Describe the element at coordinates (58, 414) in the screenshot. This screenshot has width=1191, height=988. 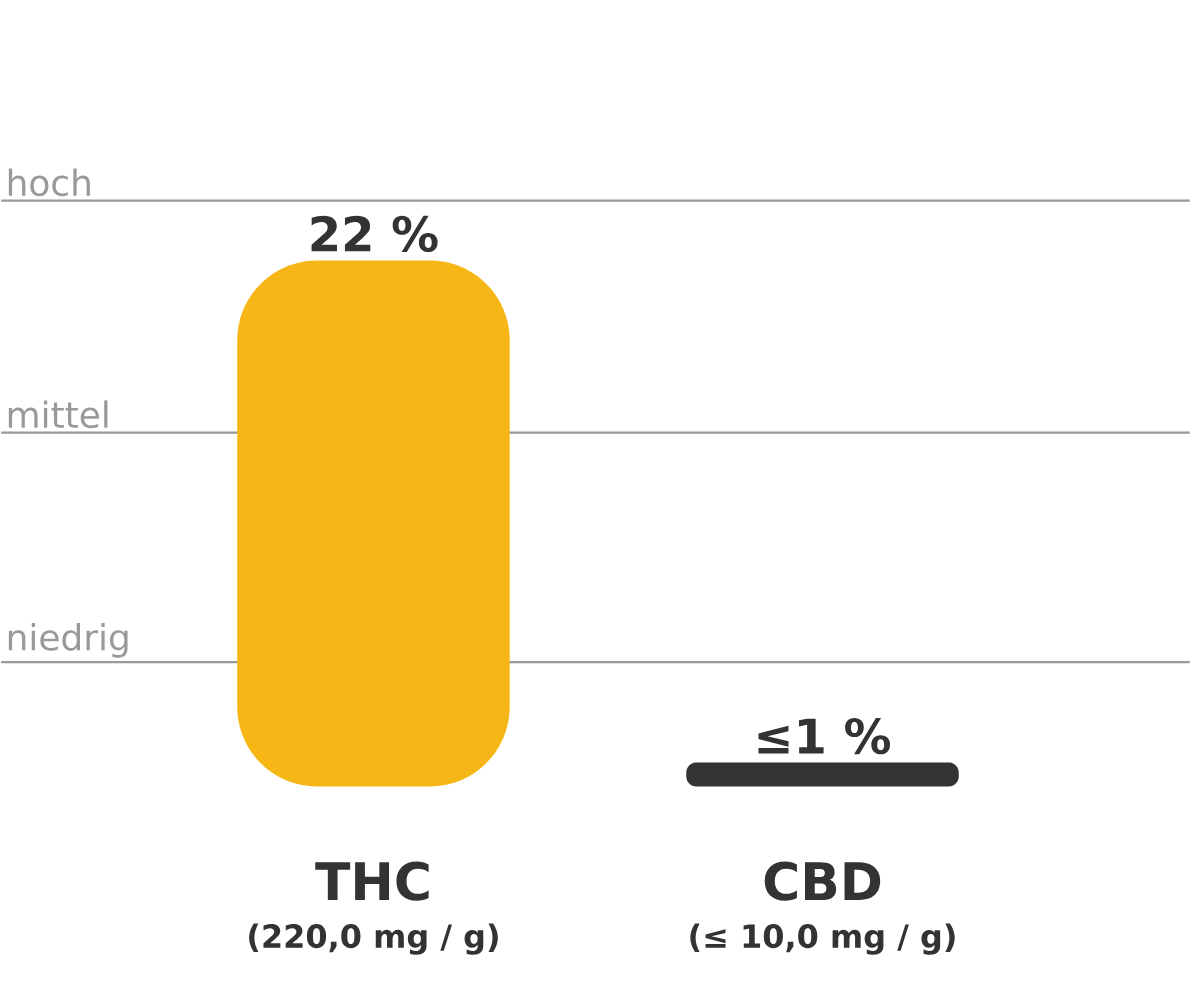
I see `ref-line-label: mittel` at that location.